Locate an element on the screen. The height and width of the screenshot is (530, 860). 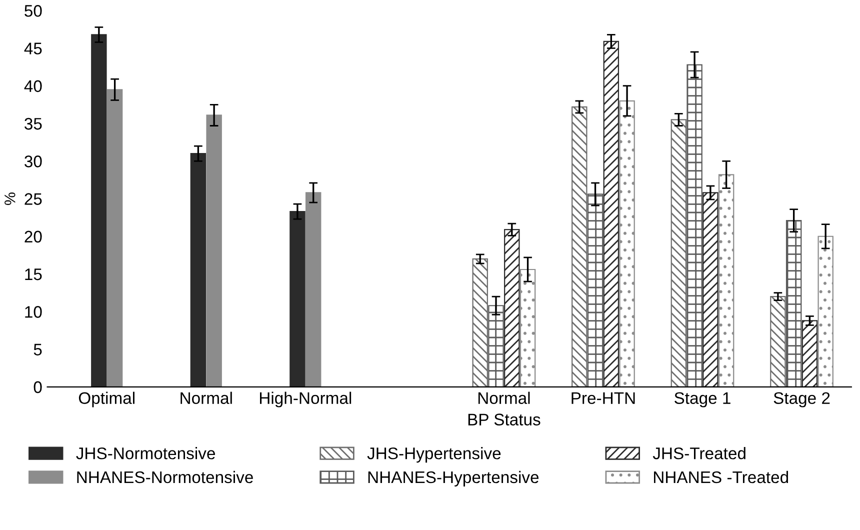
legend-label: NHANES-Hypertensive is located at coordinates (453, 478).